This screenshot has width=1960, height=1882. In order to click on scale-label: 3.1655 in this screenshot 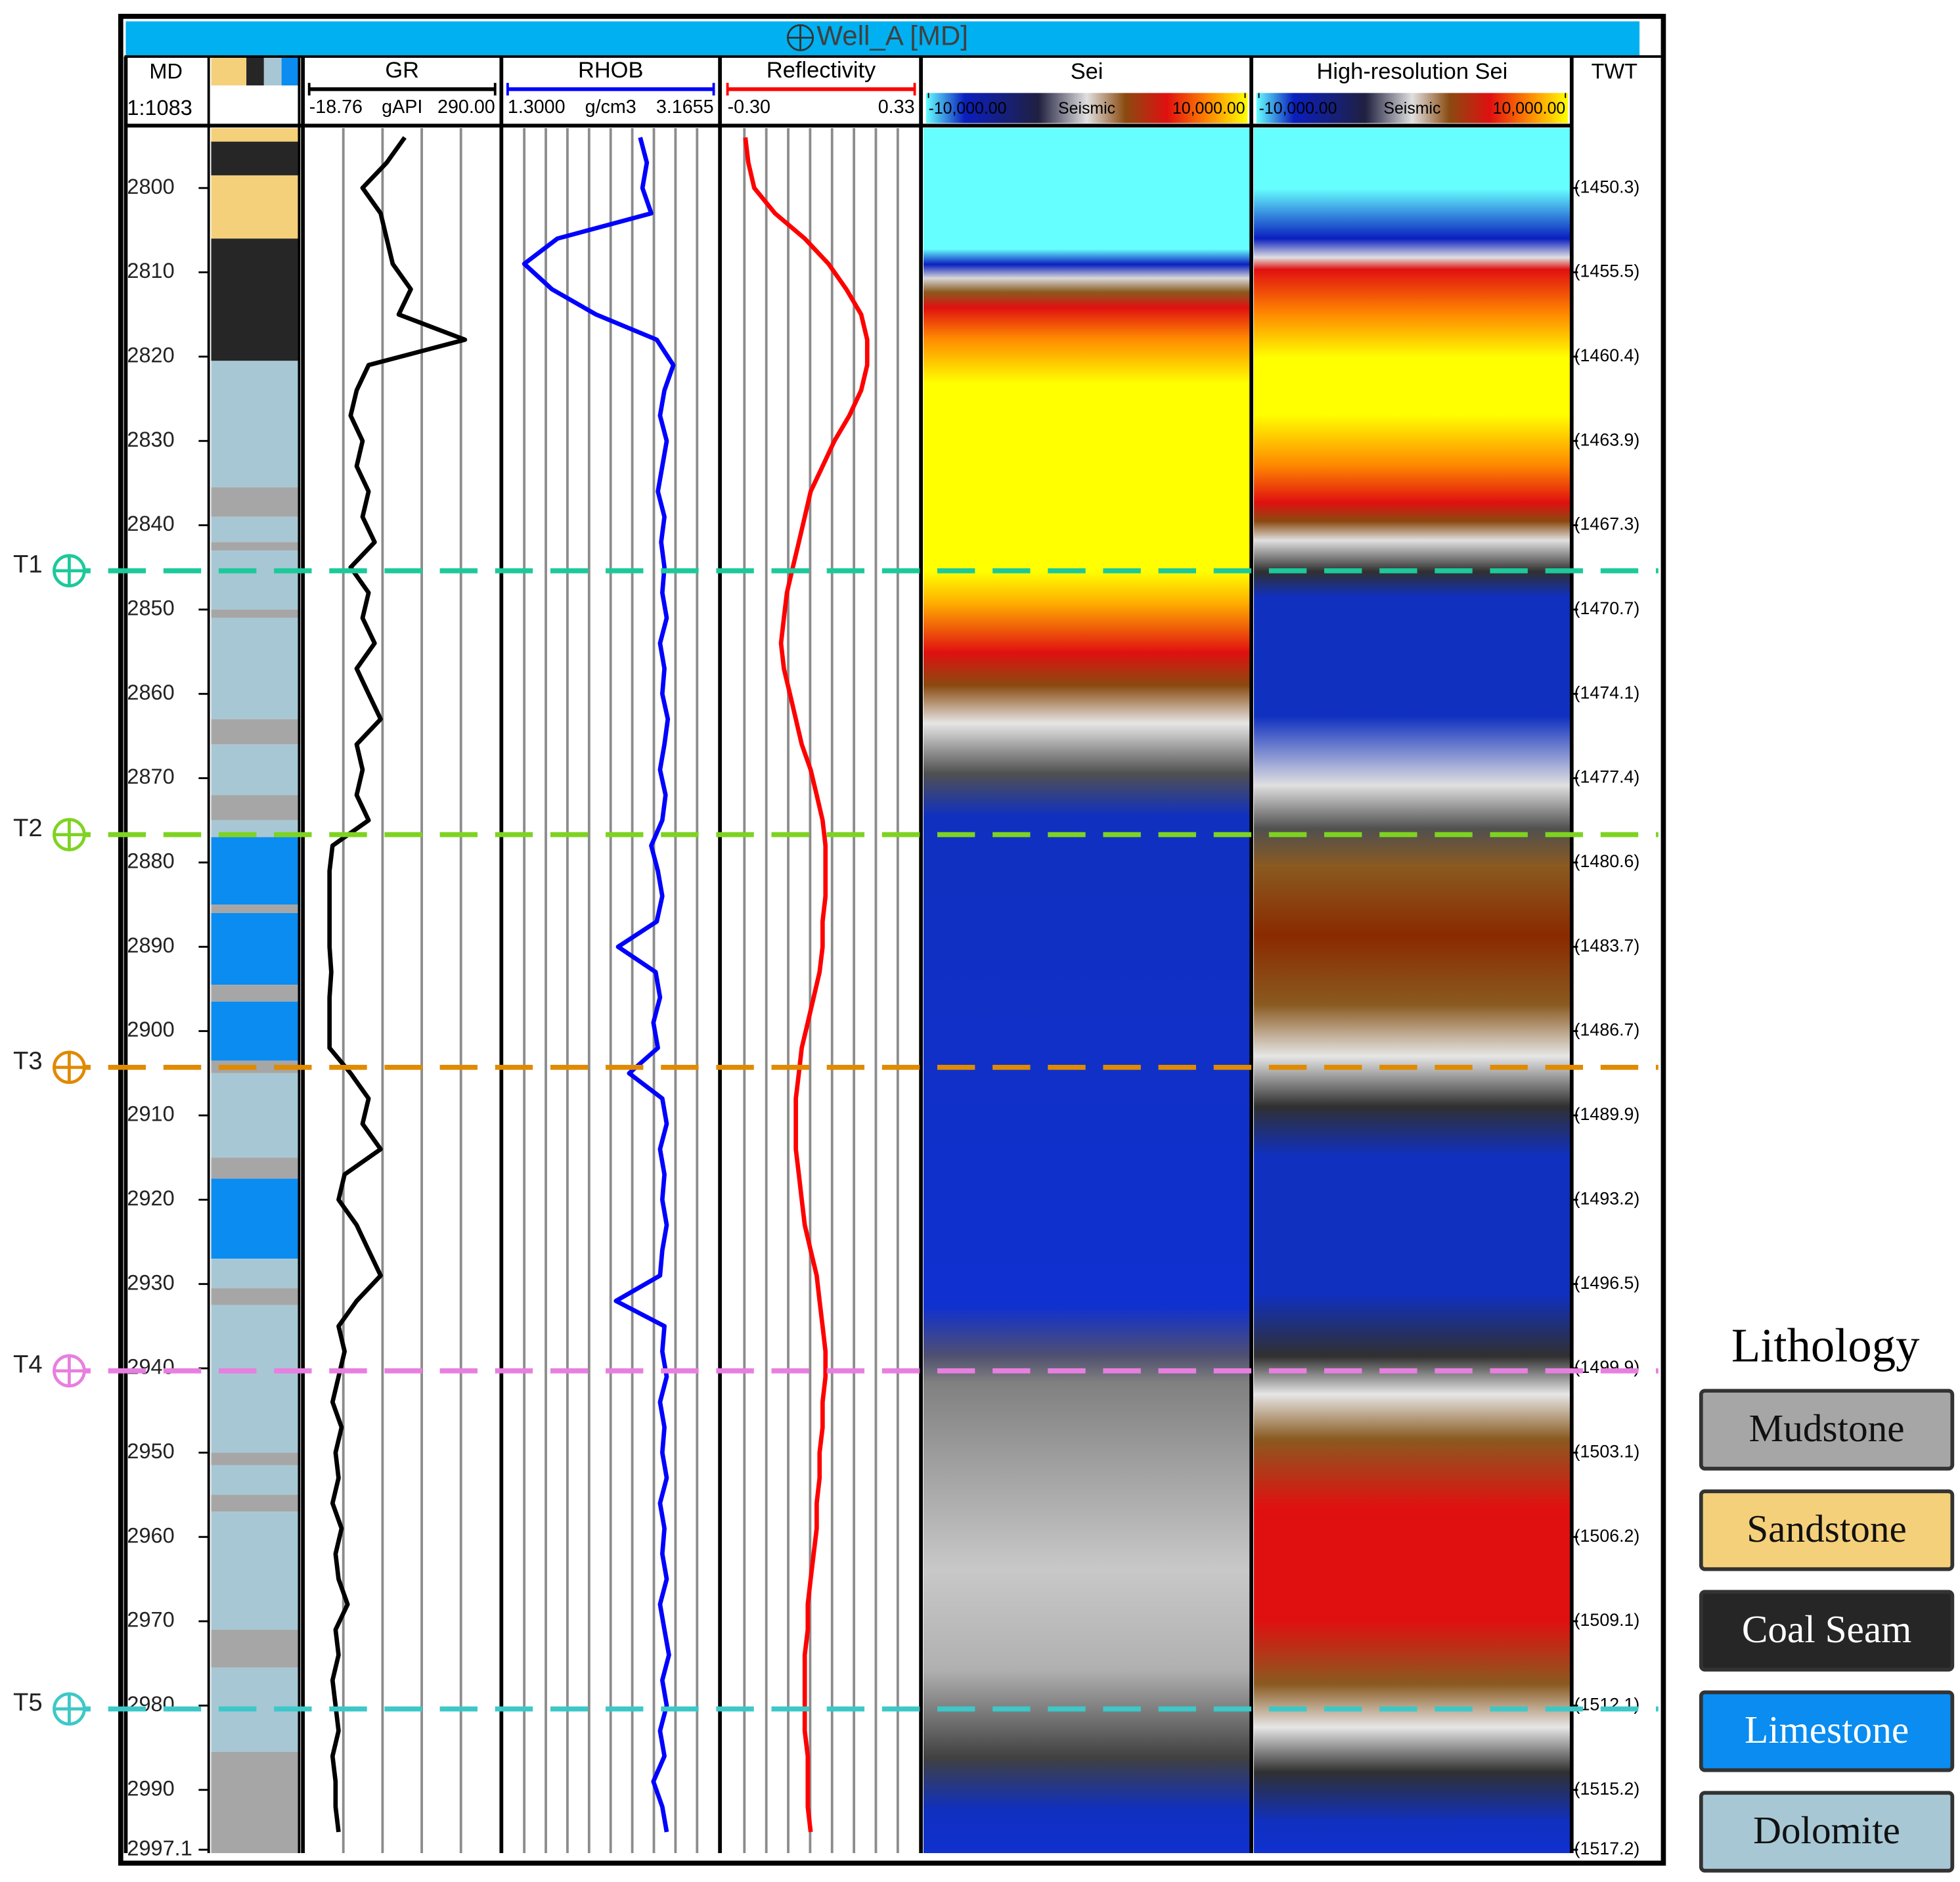, I will do `click(685, 107)`.